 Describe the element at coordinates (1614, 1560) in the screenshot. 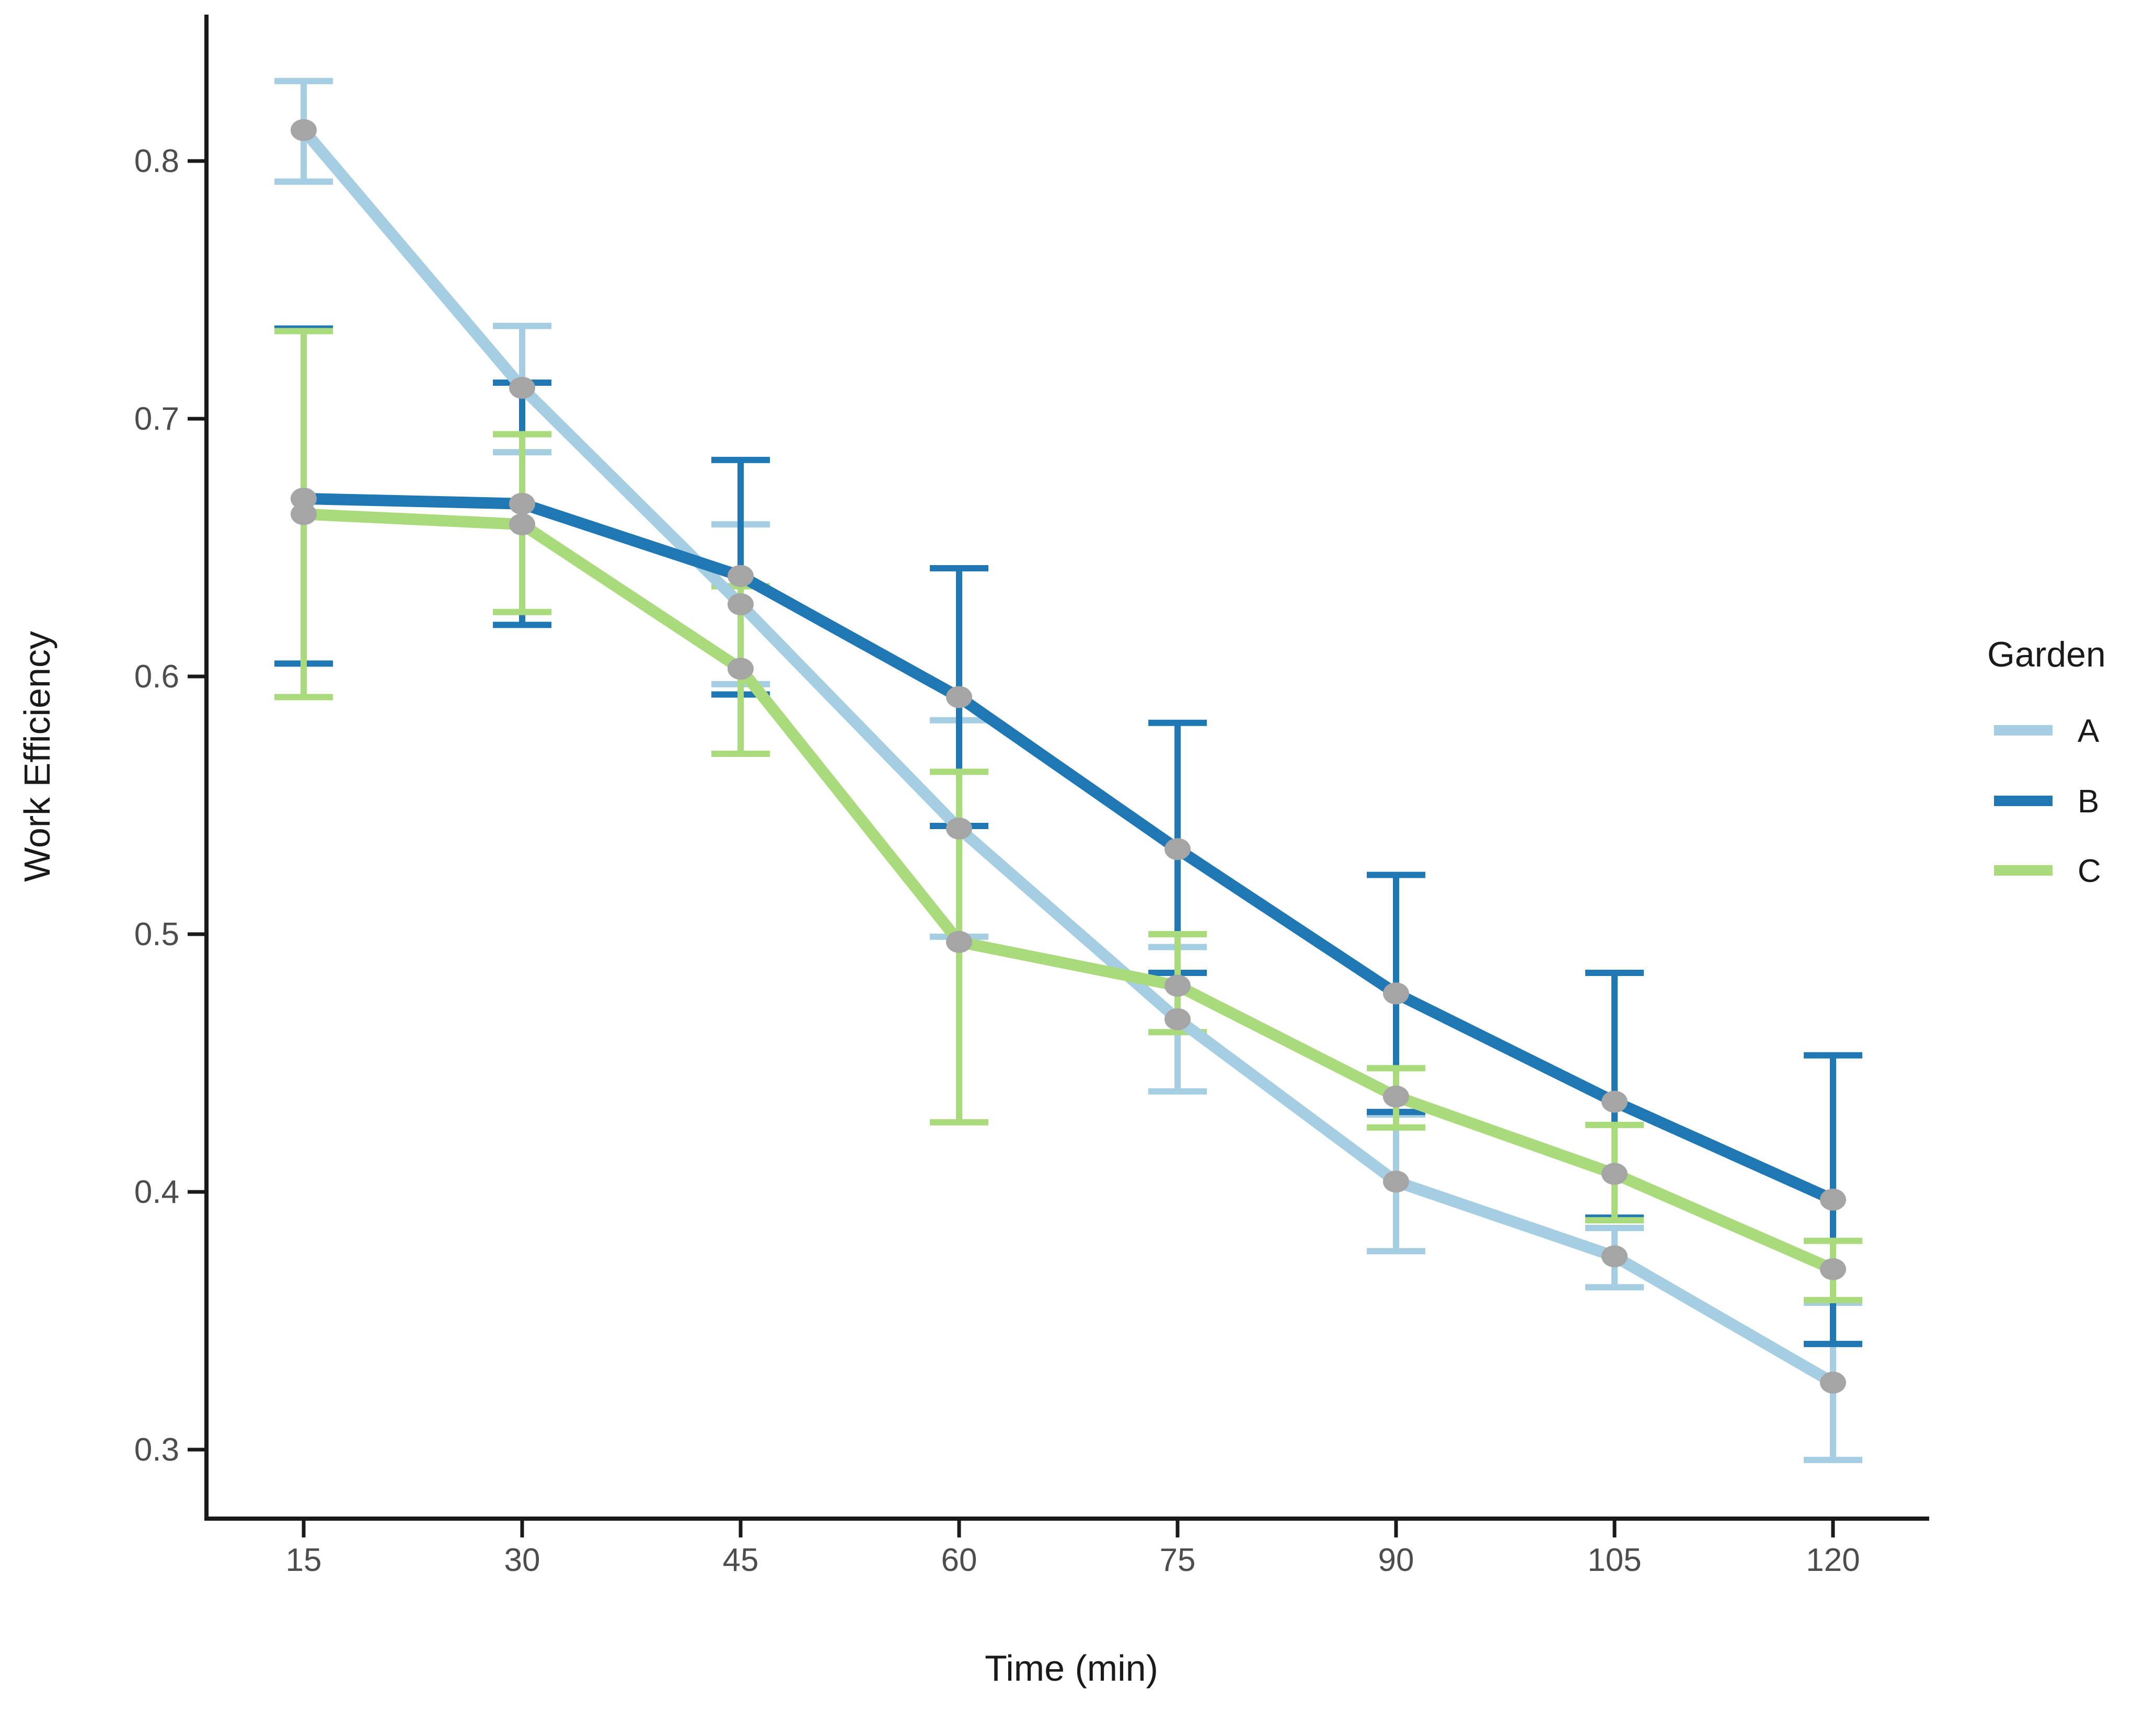

I see `x-axis-tick-label: 105` at that location.